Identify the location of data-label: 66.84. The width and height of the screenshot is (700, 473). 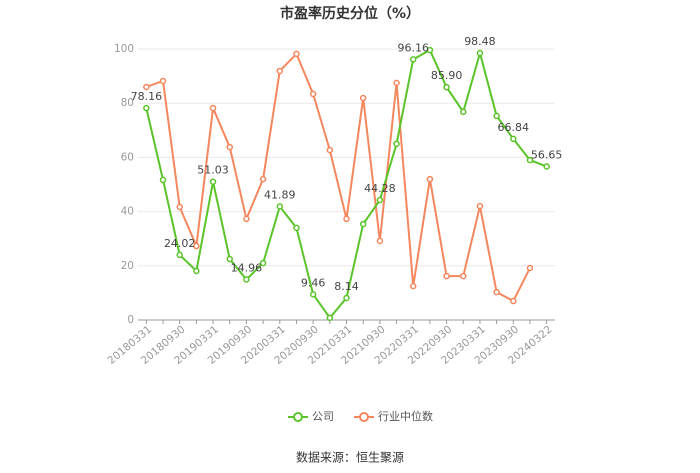
(514, 127).